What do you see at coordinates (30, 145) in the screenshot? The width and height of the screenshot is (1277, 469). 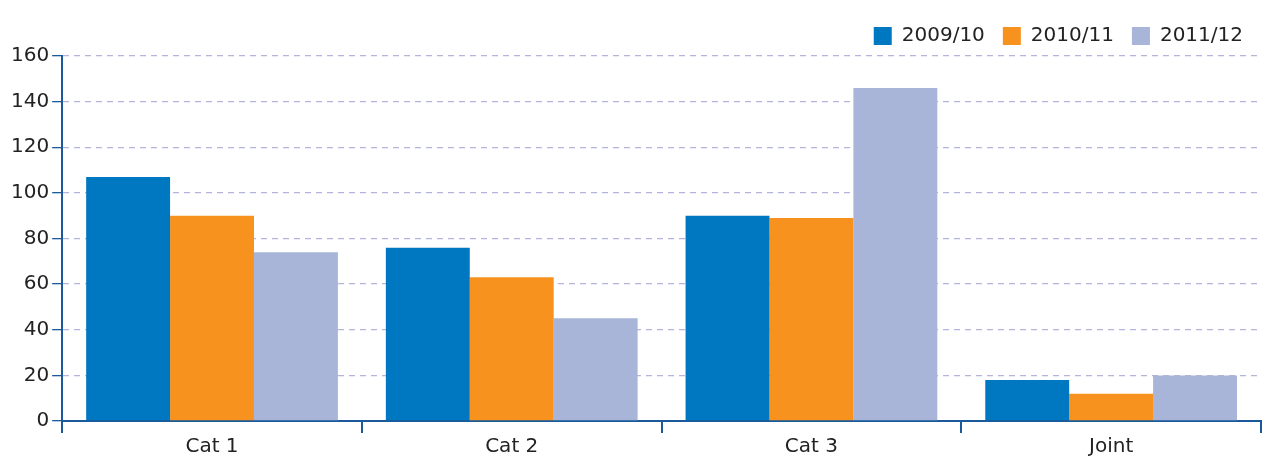 I see `y-tick-label: 120` at bounding box center [30, 145].